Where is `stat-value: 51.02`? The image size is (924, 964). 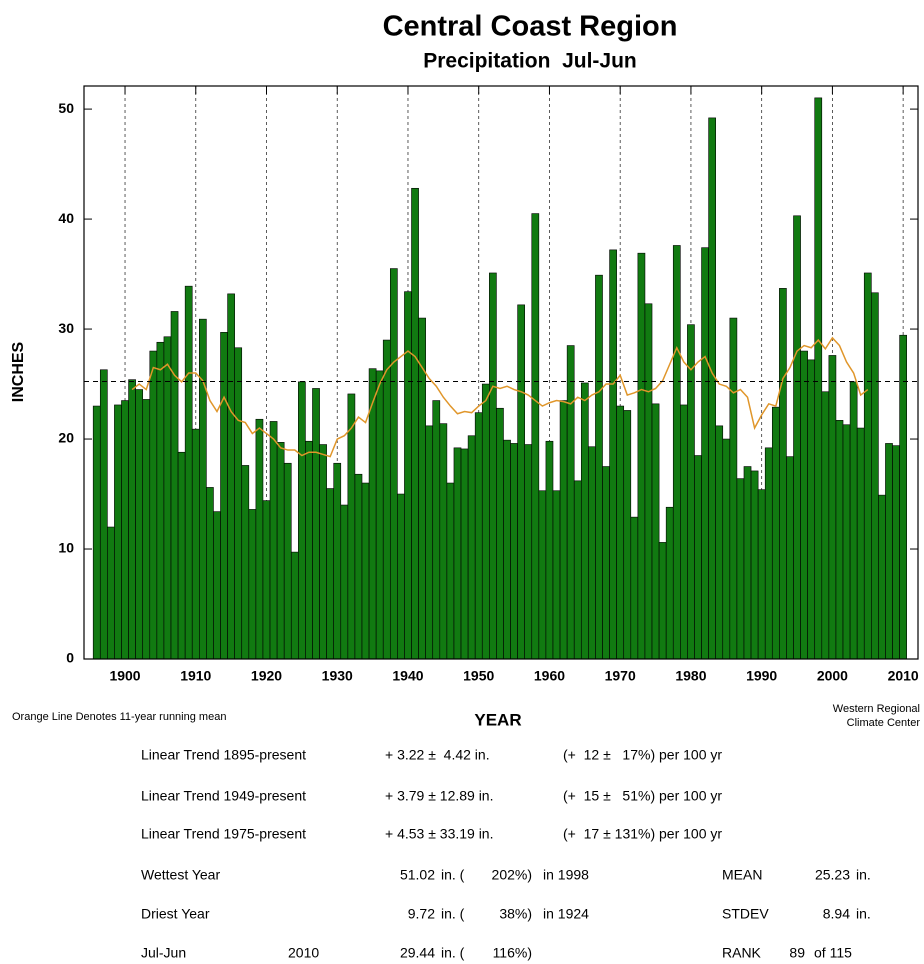
stat-value: 51.02 is located at coordinates (417, 875).